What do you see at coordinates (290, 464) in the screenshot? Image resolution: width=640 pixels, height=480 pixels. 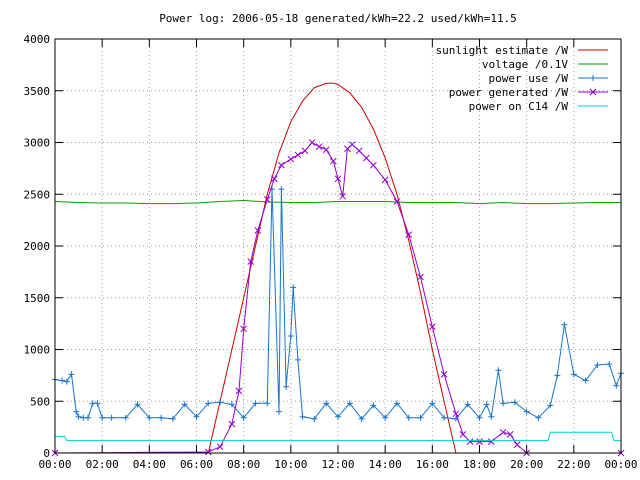 I see `x-tick-label: 10:00` at bounding box center [290, 464].